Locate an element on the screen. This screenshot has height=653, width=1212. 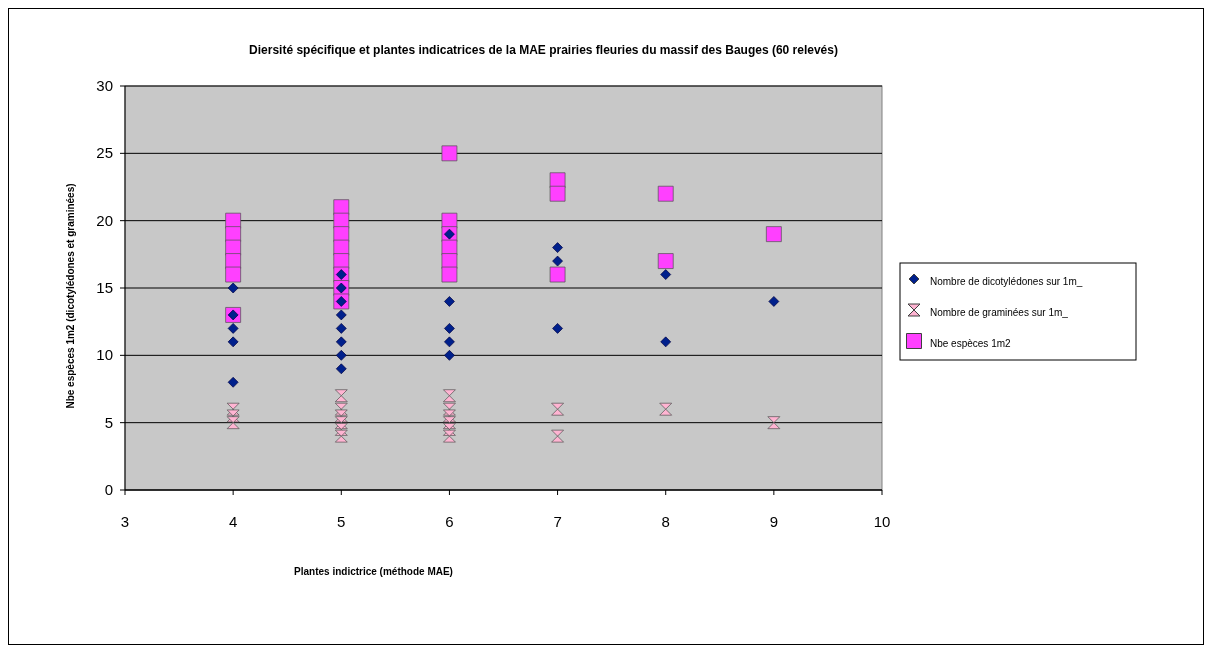
x-tick-label: 6 is located at coordinates (449, 521).